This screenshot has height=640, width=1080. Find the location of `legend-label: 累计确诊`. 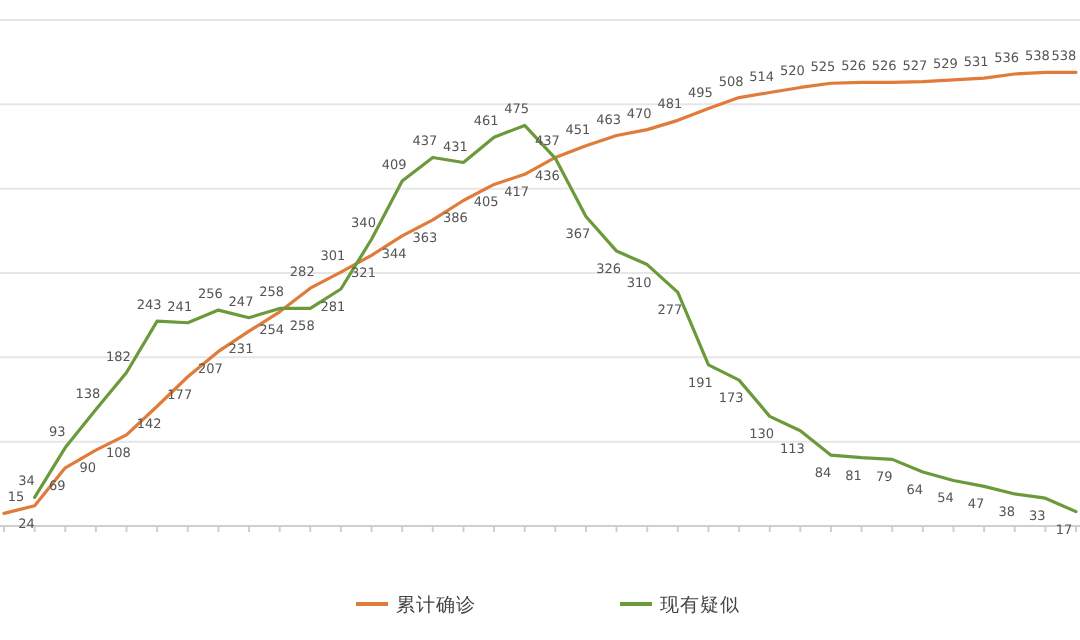

legend-label: 累计确诊 is located at coordinates (436, 605).